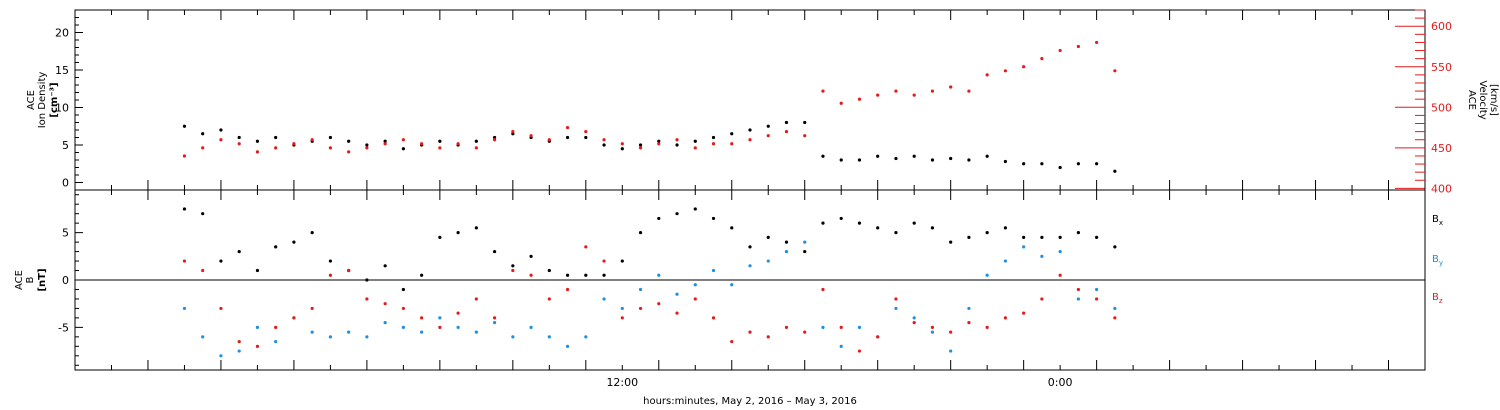  Describe the element at coordinates (1437, 259) in the screenshot. I see `legend: Bx By Bz` at that location.